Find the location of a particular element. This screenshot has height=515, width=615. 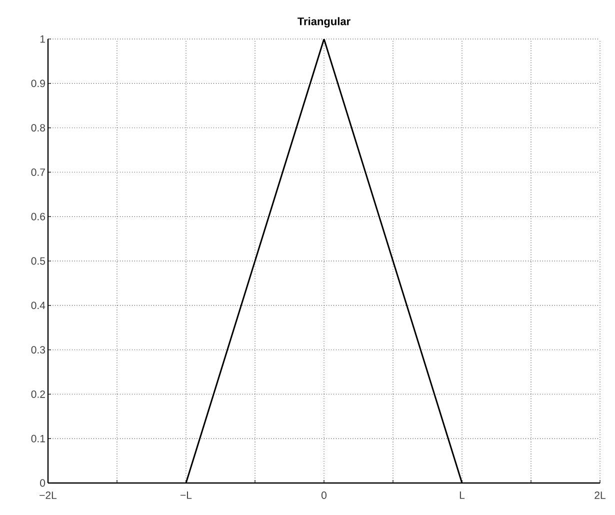

x-tick-label: −2L is located at coordinates (48, 495).